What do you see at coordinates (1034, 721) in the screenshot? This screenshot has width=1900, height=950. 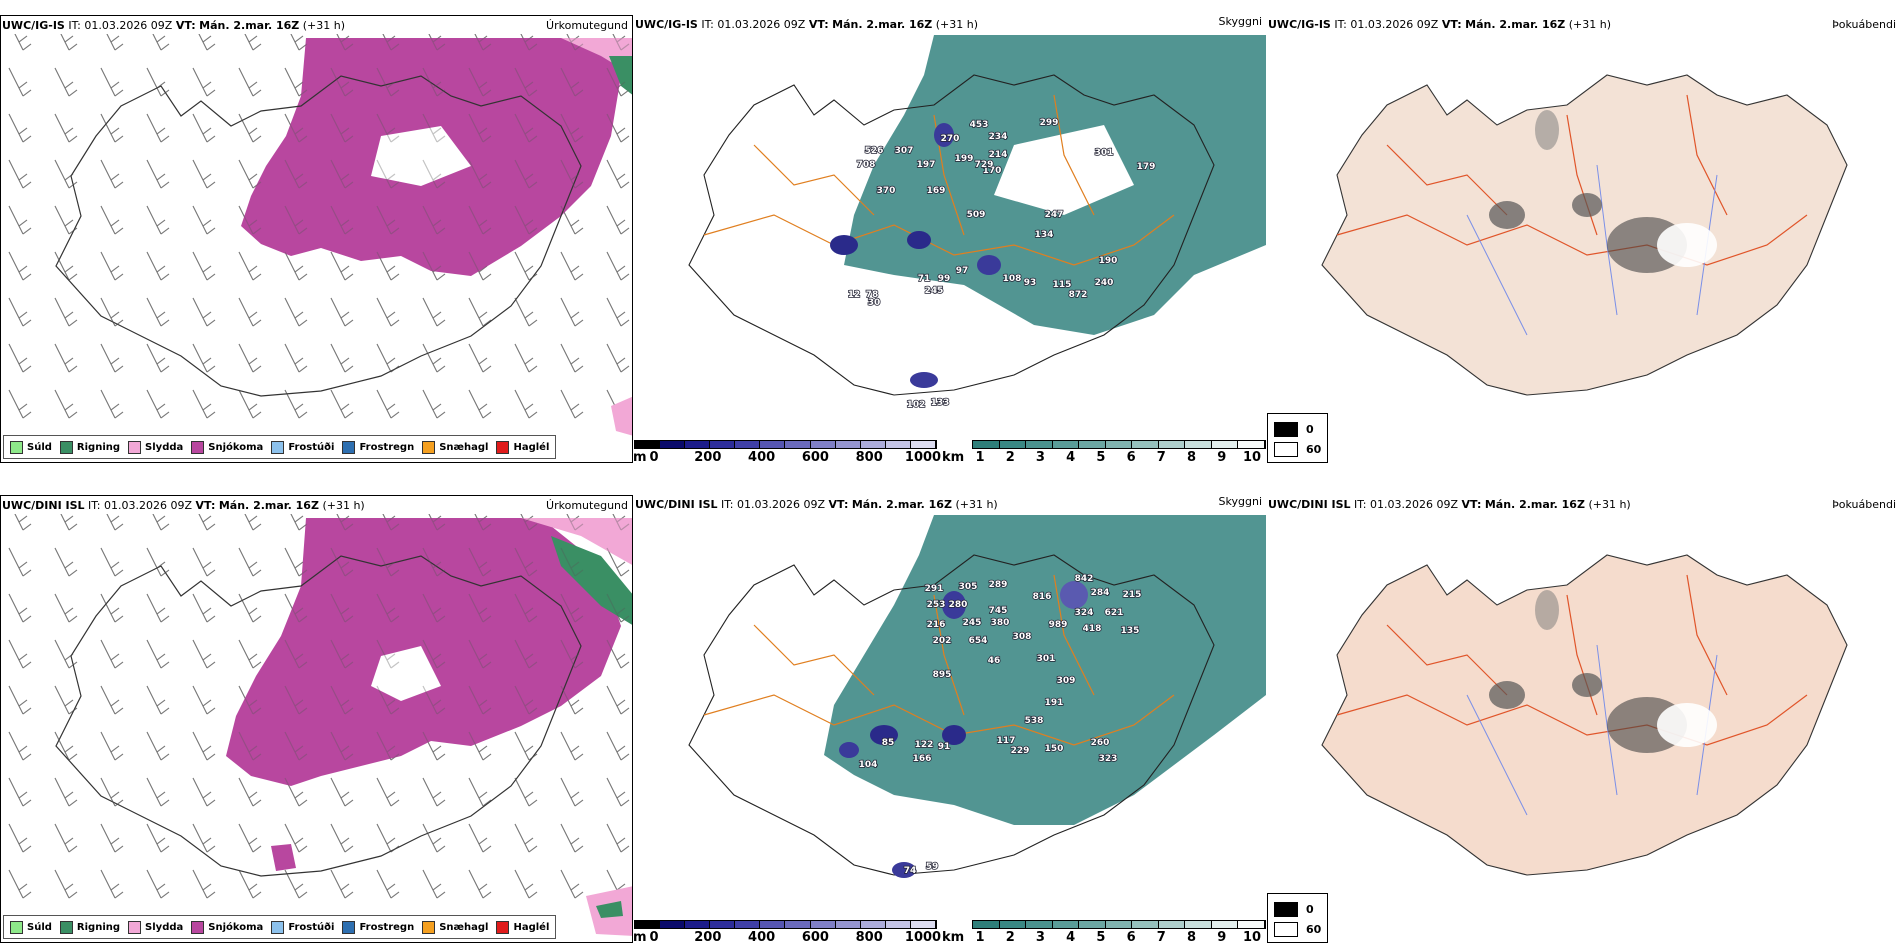 I see `precip-peak-label: 538` at bounding box center [1034, 721].